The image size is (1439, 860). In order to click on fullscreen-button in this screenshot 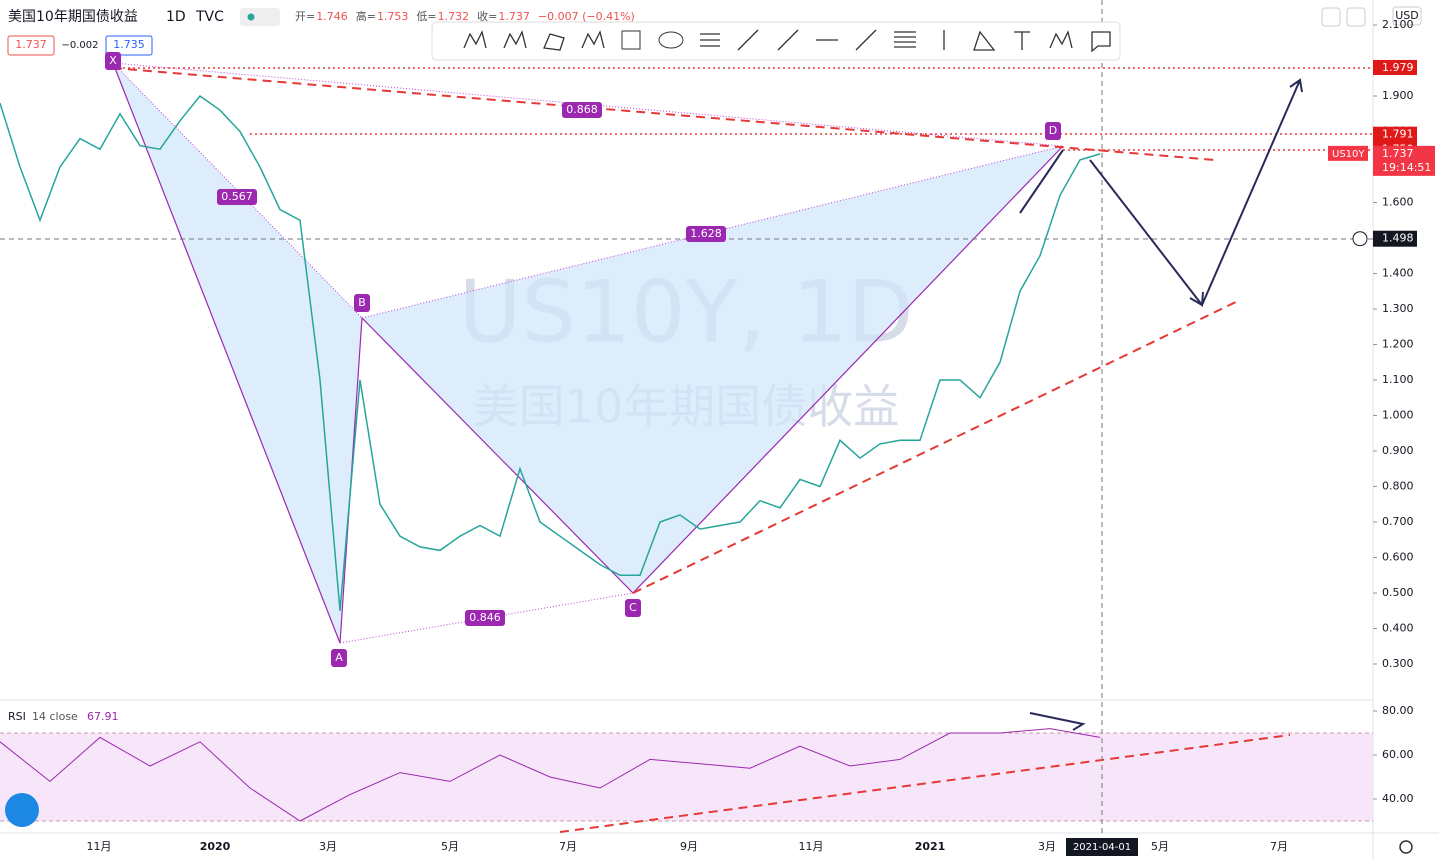, I will do `click(1356, 17)`.